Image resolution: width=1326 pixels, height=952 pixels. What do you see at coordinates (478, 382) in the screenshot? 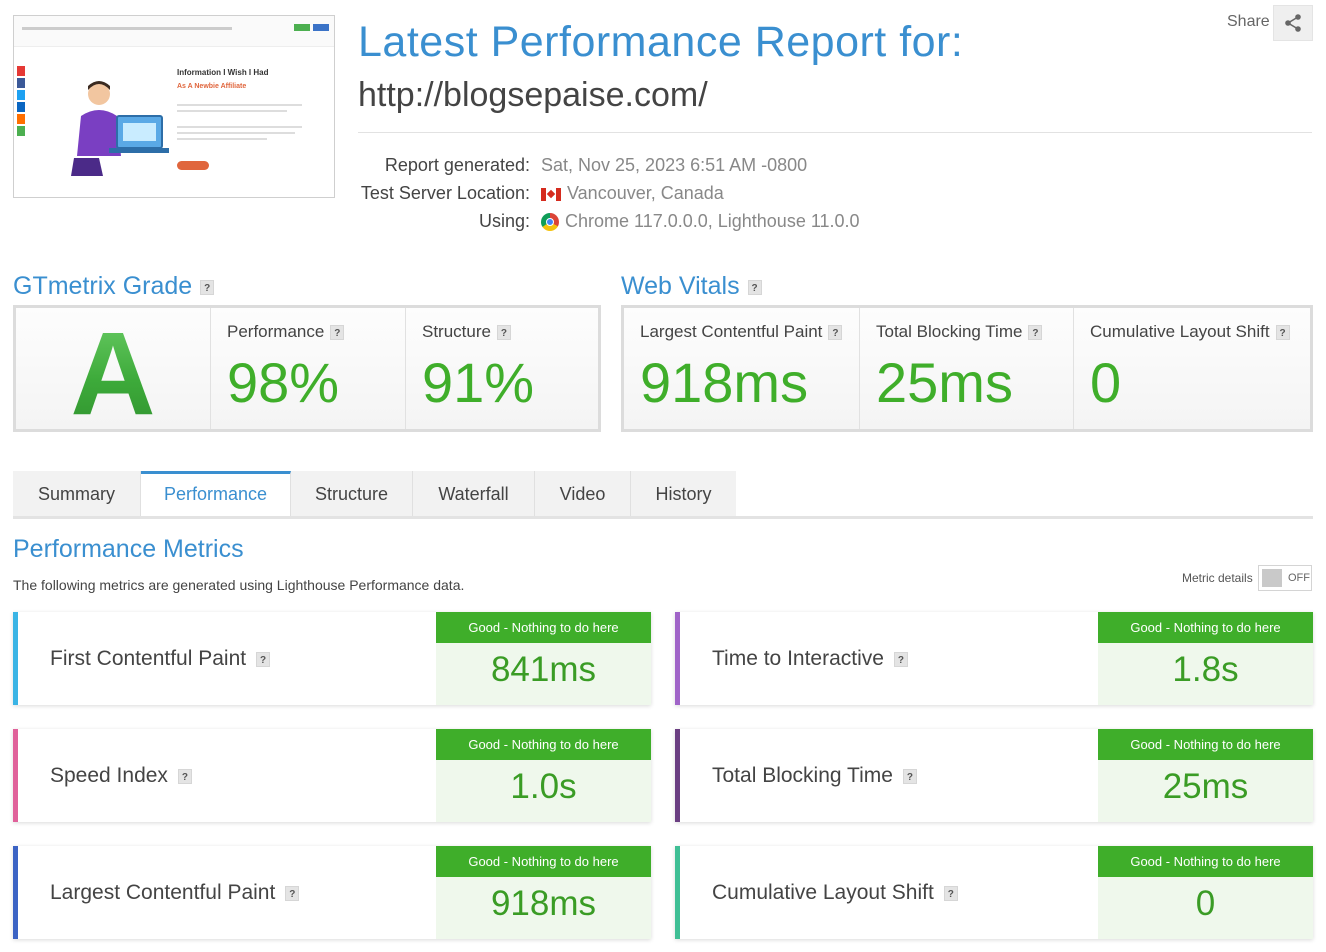
I see `structure-score-value: 91%` at bounding box center [478, 382].